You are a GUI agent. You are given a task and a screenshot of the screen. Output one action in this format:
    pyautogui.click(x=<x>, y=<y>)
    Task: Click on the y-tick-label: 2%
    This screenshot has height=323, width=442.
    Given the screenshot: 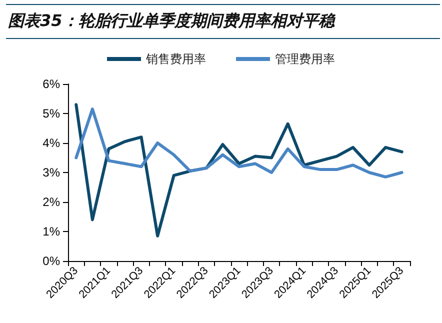 What is the action you would take?
    pyautogui.click(x=51, y=202)
    